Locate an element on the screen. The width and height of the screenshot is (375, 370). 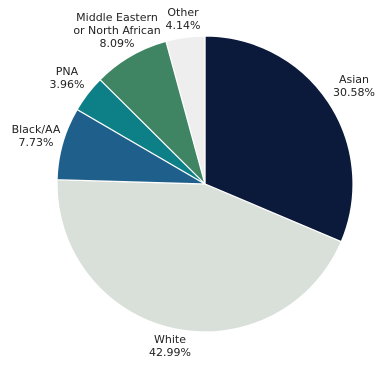
pie-label-line: or North African is located at coordinates (116, 30).